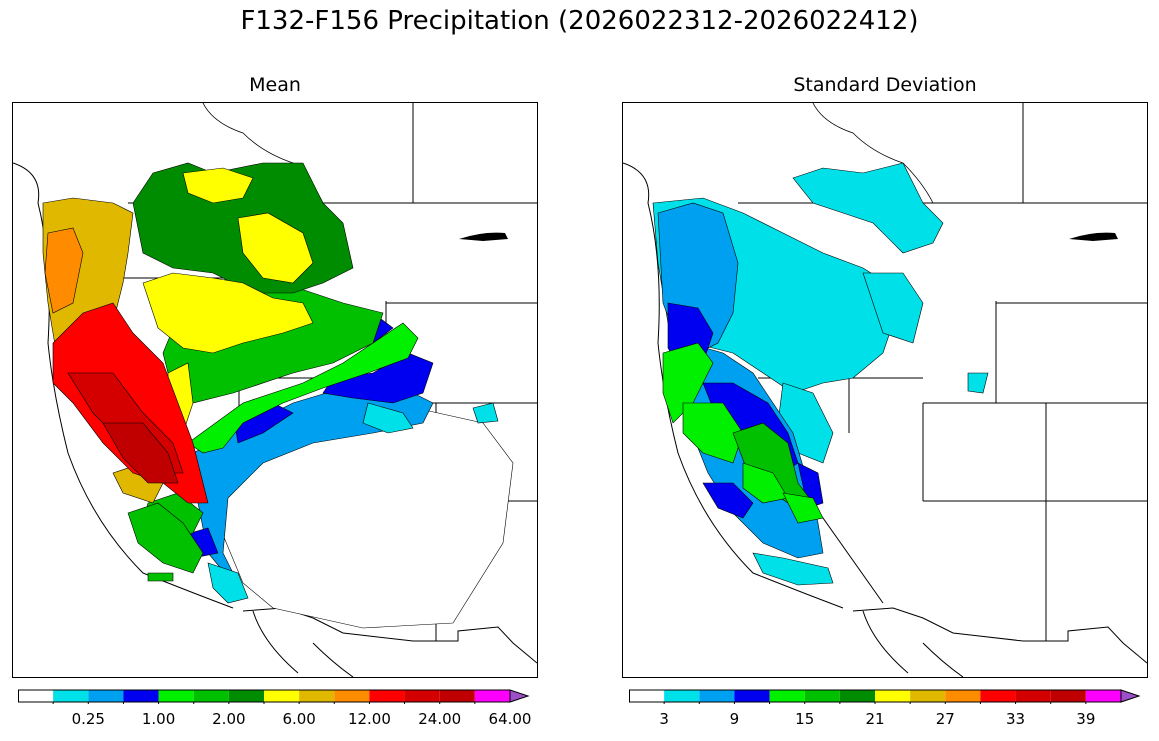  Describe the element at coordinates (1086, 719) in the screenshot. I see `std-colorbar-label: 39` at that location.